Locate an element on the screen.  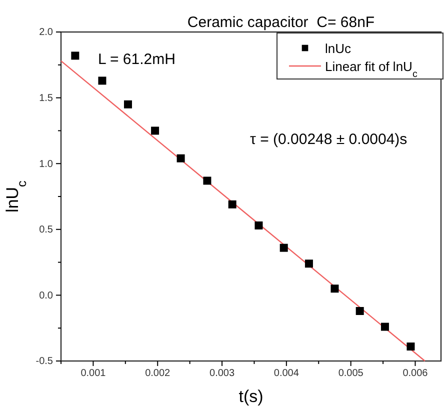
x-tick-label: 0.003 is located at coordinates (222, 374).